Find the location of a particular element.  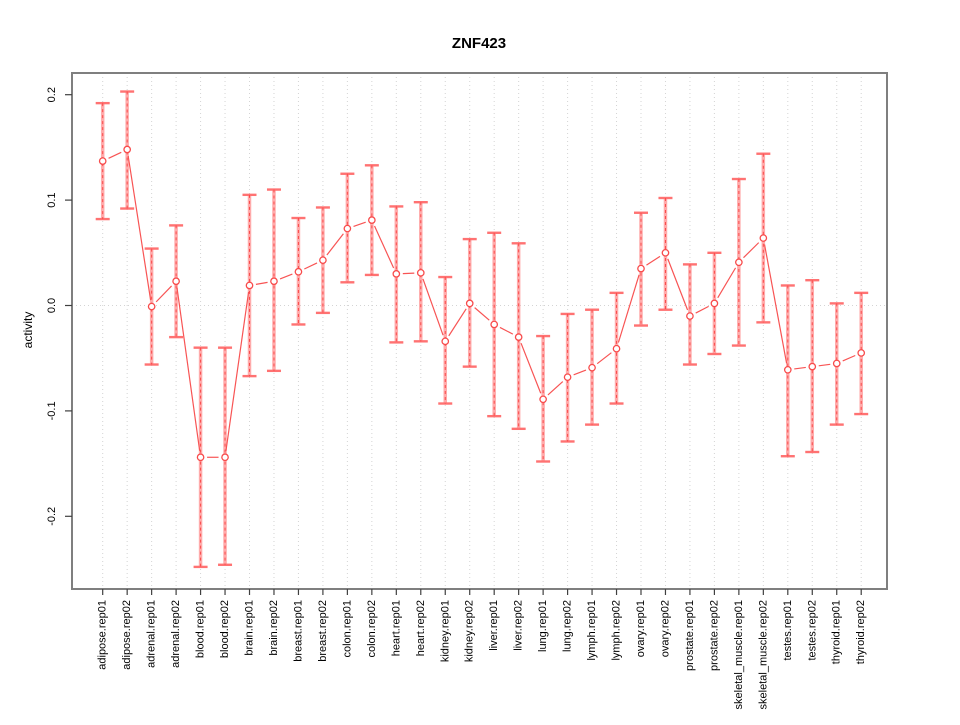

y-tick-label: -0.1 is located at coordinates (52, 410).